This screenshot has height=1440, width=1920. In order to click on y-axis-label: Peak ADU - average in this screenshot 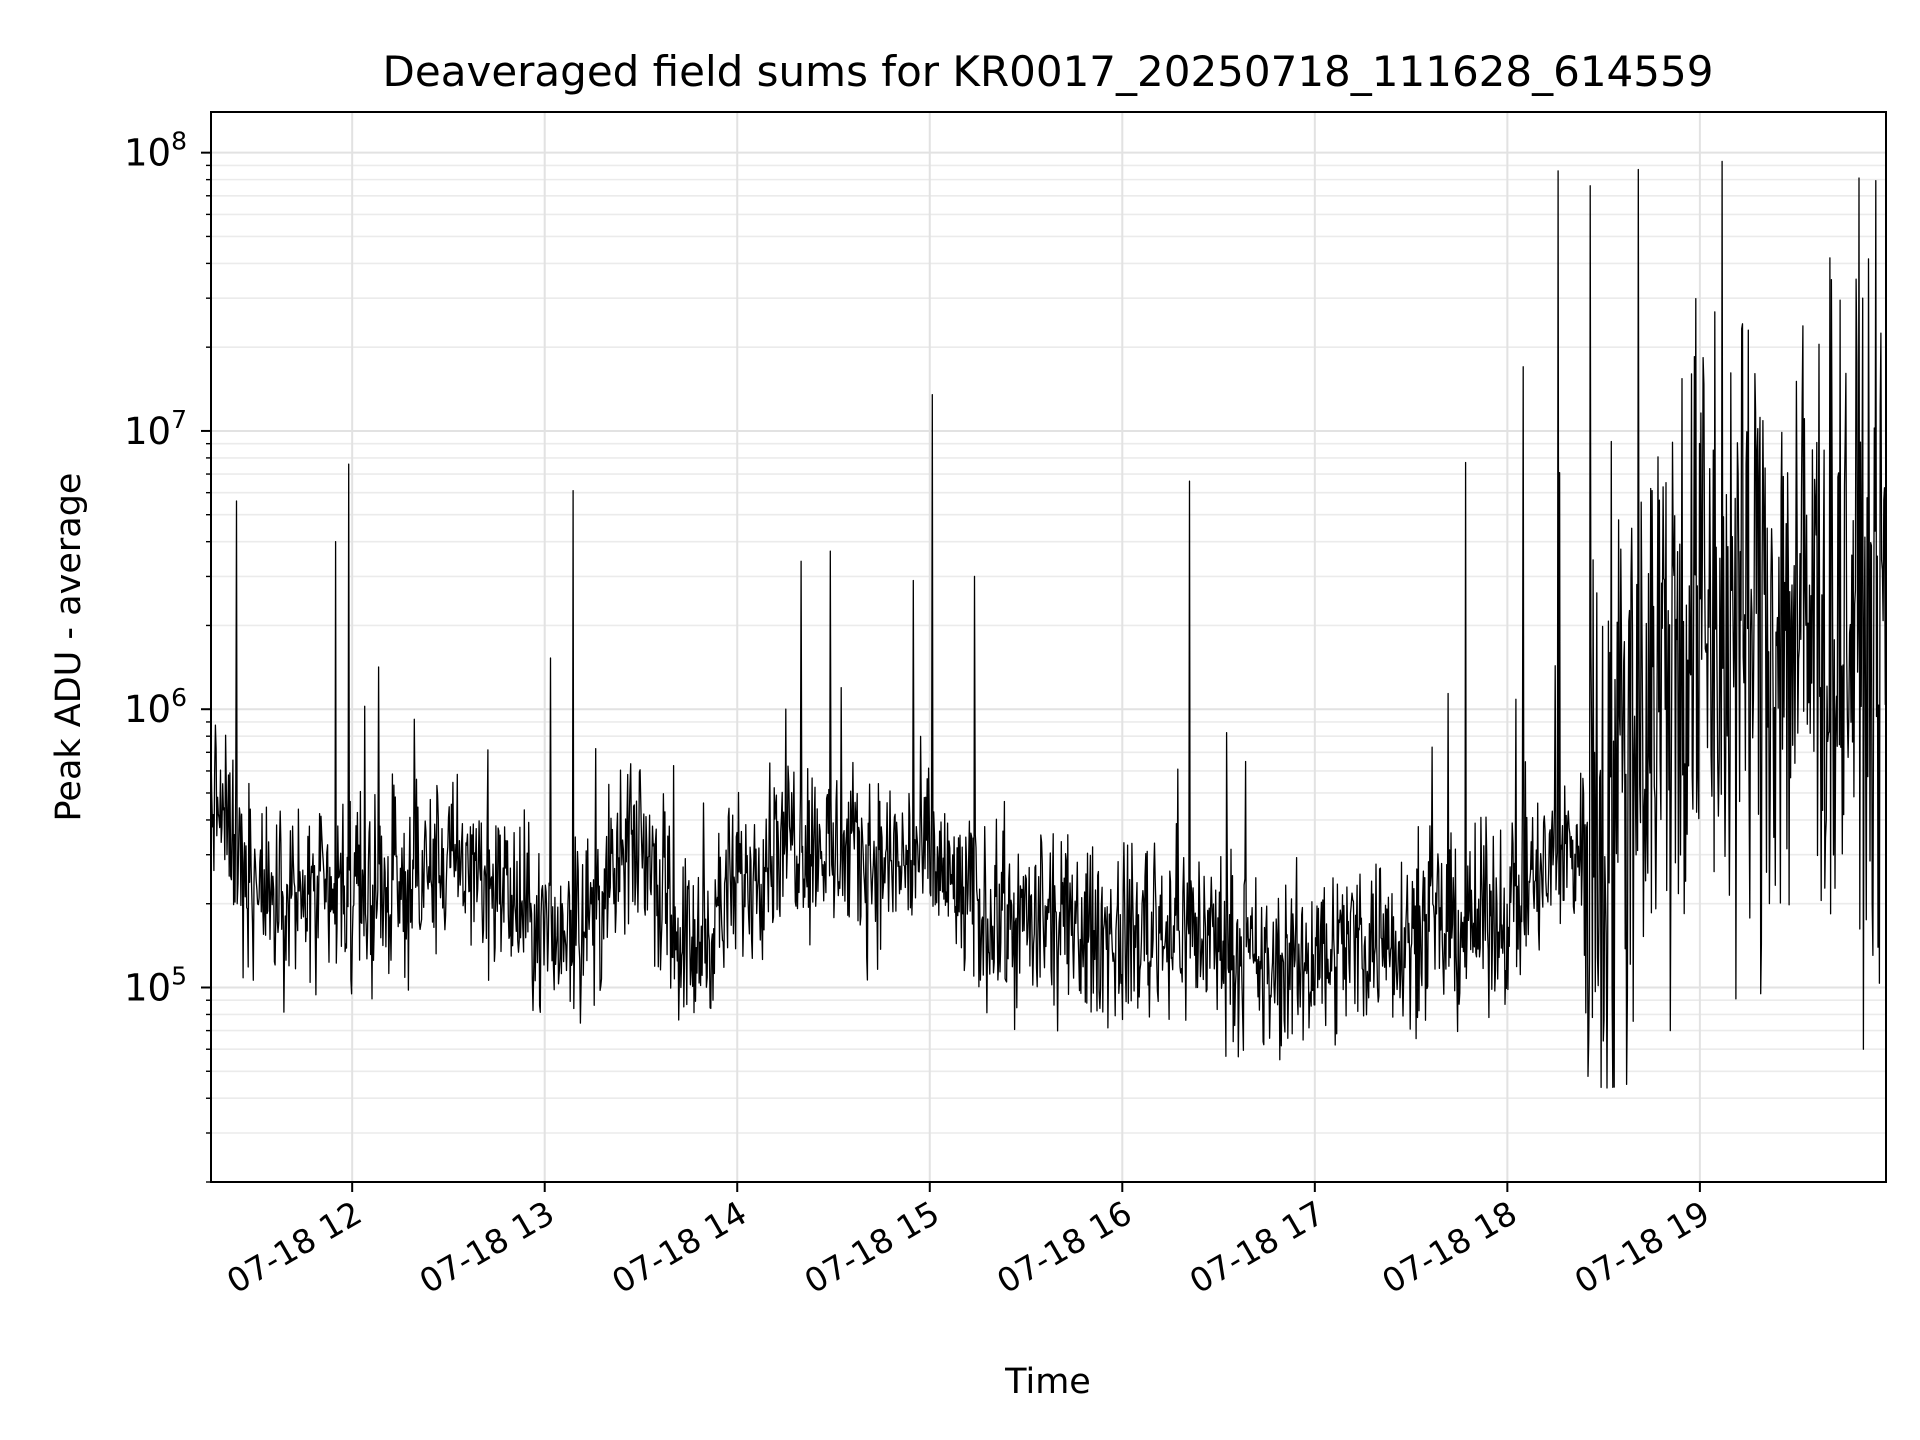, I will do `click(69, 647)`.